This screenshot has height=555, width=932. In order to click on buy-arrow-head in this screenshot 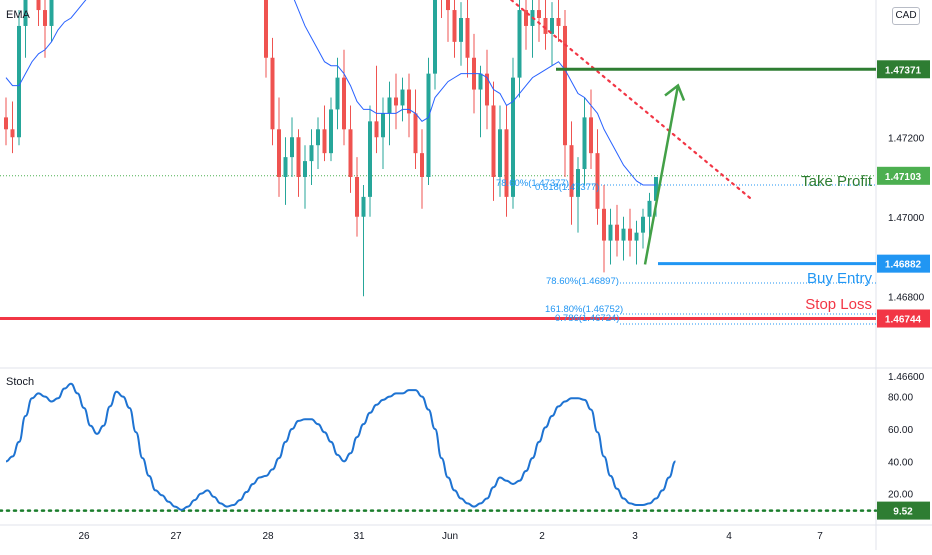, I will do `click(675, 92)`.